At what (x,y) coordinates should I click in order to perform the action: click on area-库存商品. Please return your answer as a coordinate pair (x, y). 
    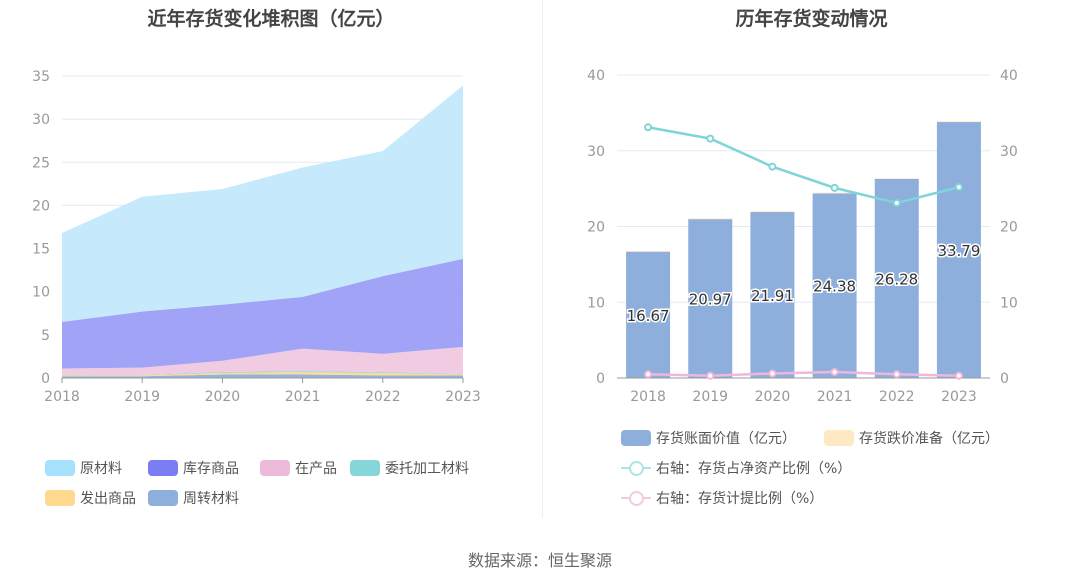
    Looking at the image, I should click on (262, 313).